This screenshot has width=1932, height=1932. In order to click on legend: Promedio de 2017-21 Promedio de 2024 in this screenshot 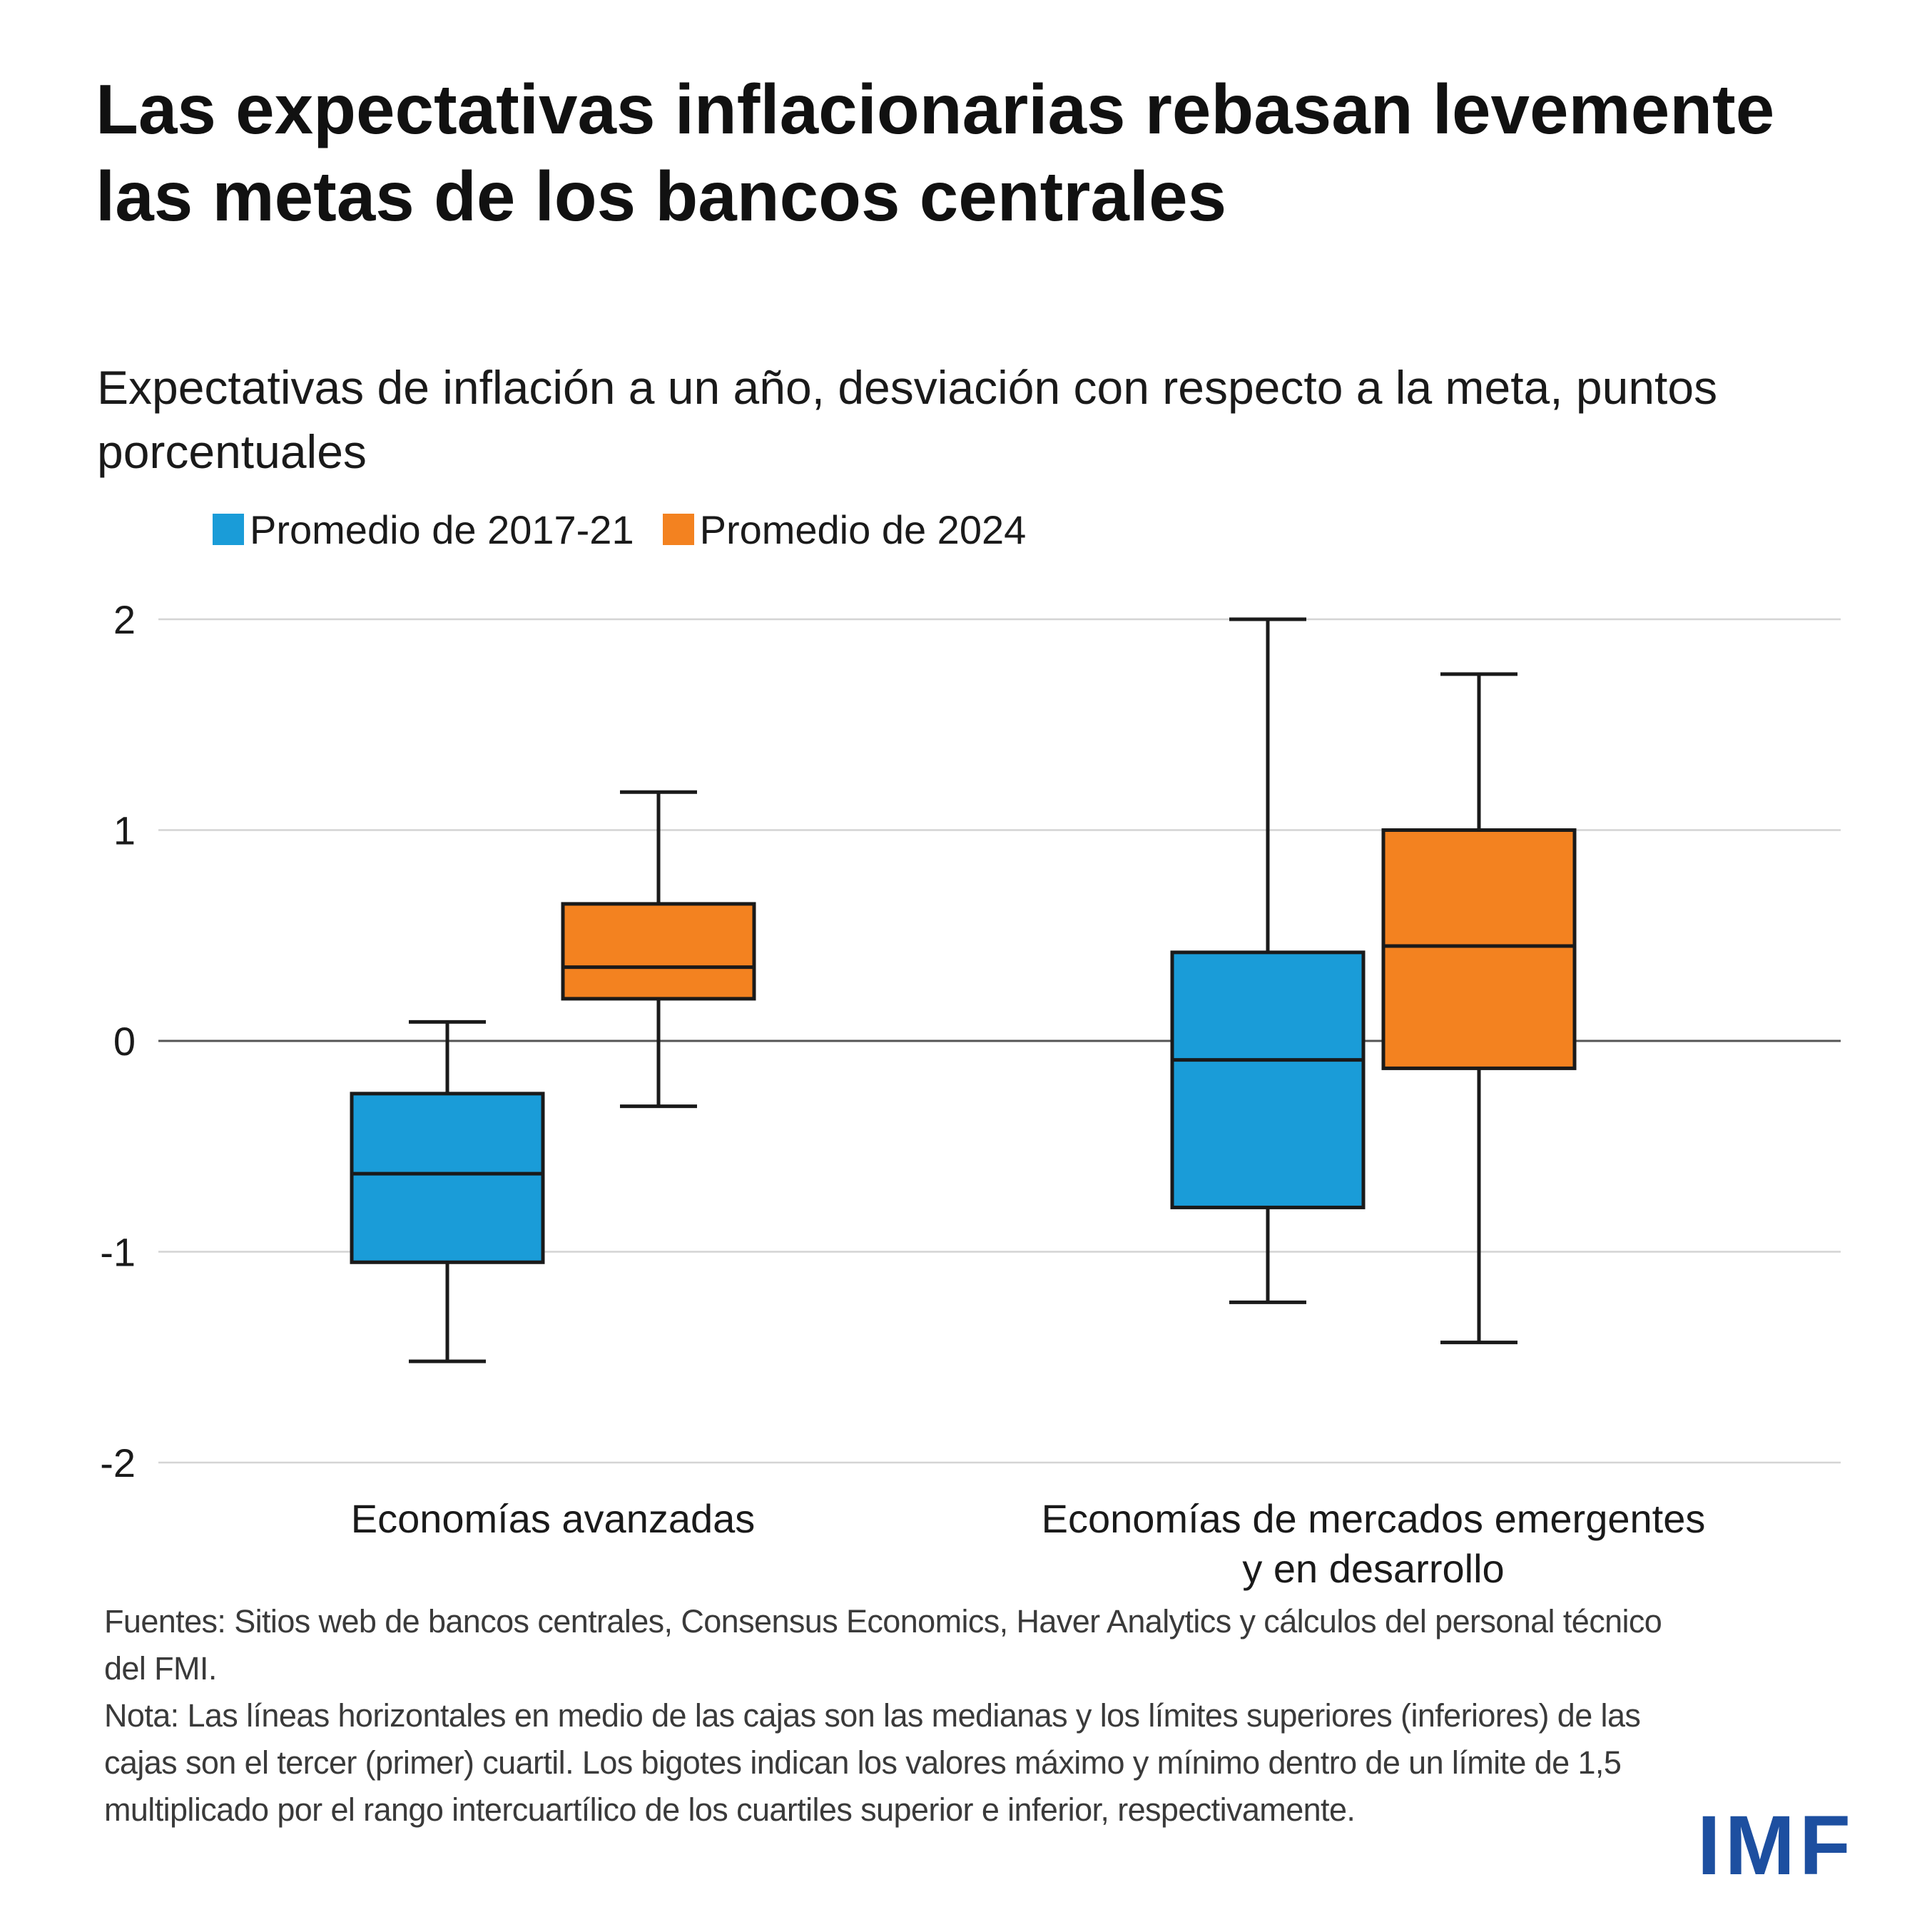, I will do `click(633, 529)`.